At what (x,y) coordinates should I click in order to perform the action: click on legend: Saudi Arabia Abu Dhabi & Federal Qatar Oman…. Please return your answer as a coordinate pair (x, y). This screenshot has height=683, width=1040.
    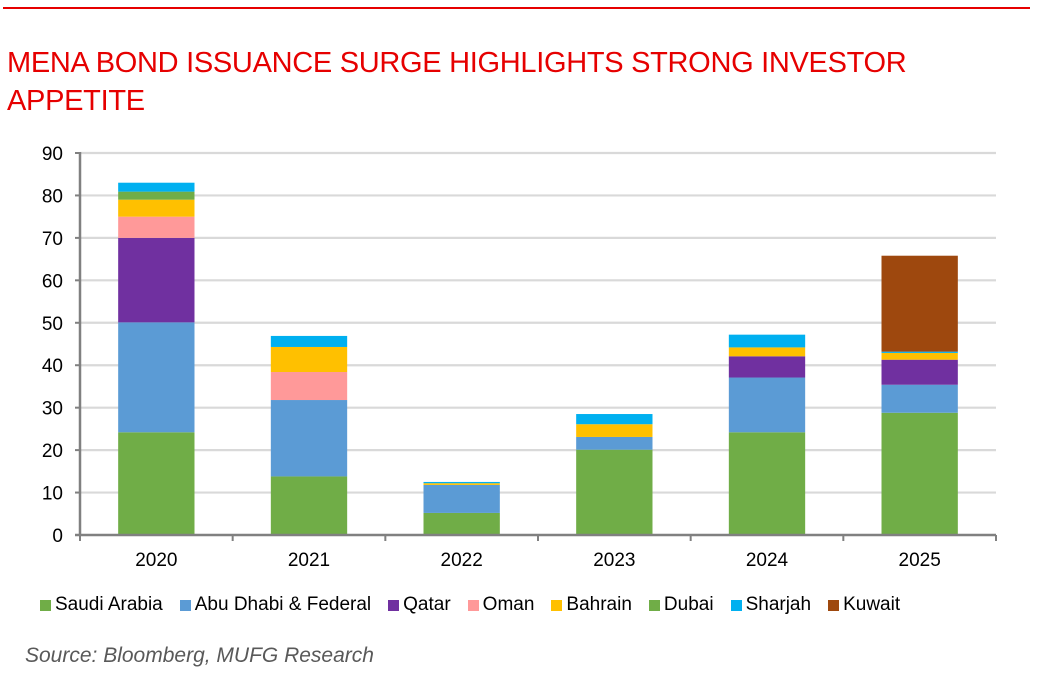
    Looking at the image, I should click on (478, 605).